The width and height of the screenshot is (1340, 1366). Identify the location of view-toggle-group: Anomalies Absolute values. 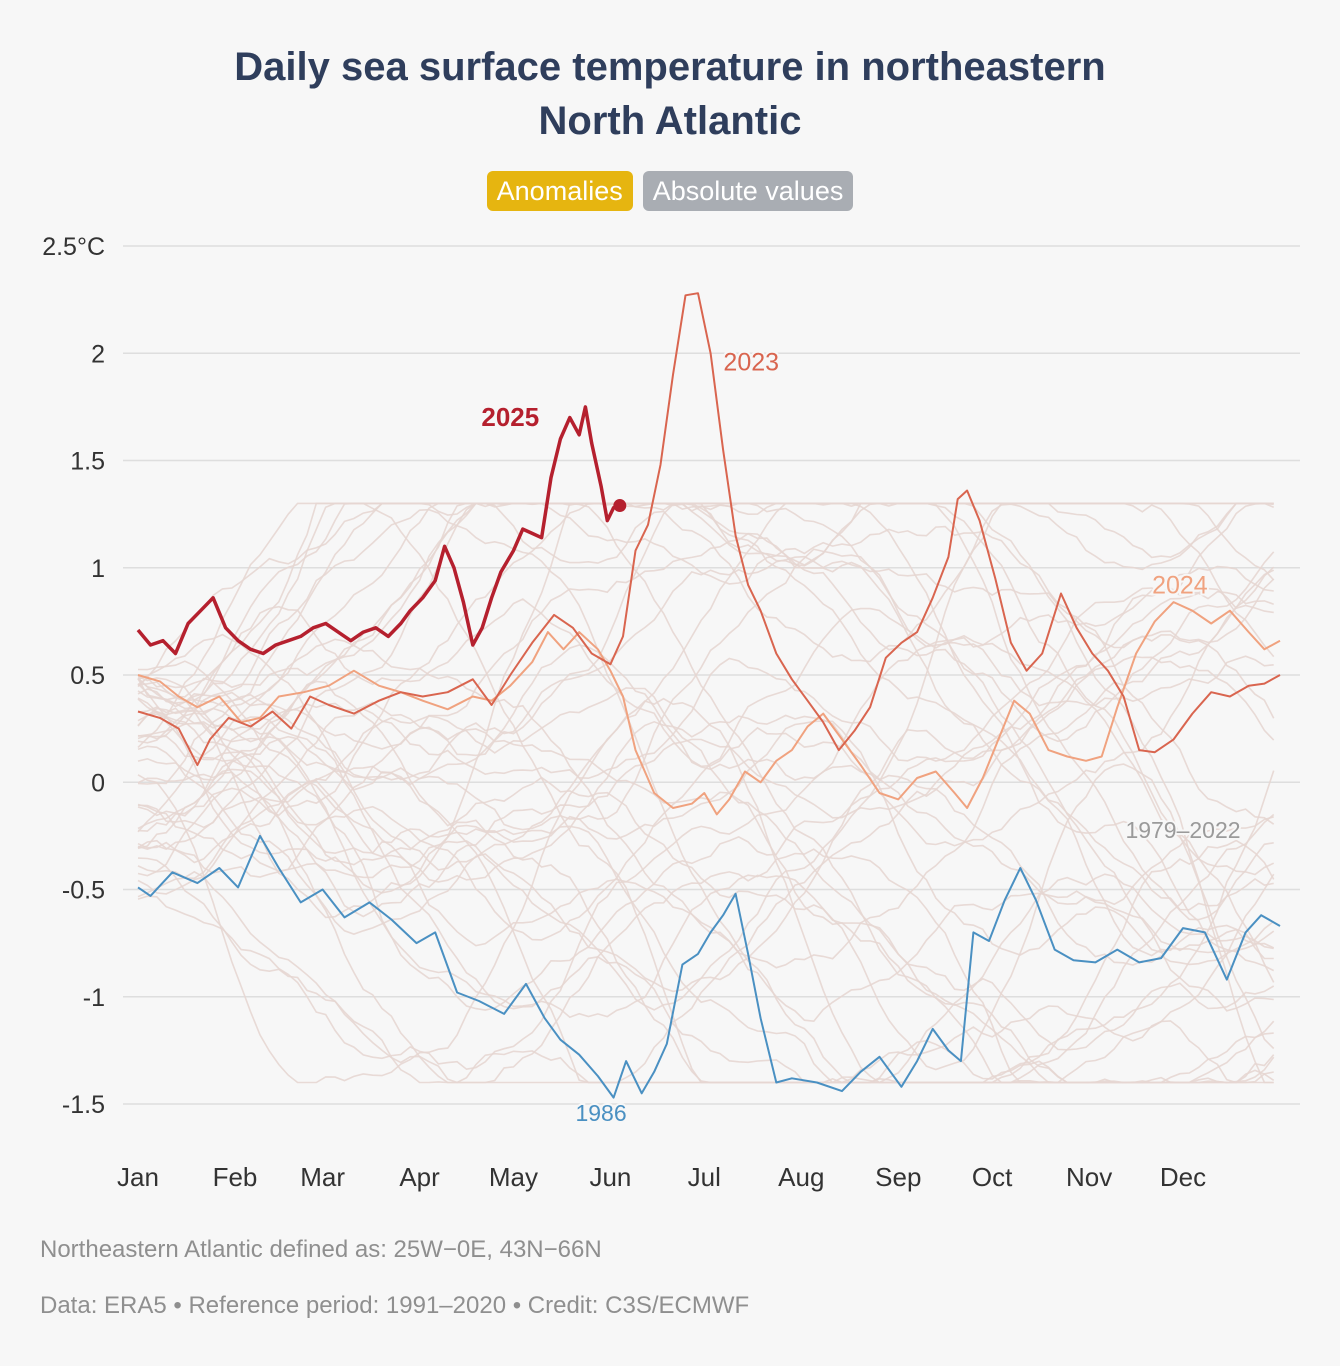
(670, 191).